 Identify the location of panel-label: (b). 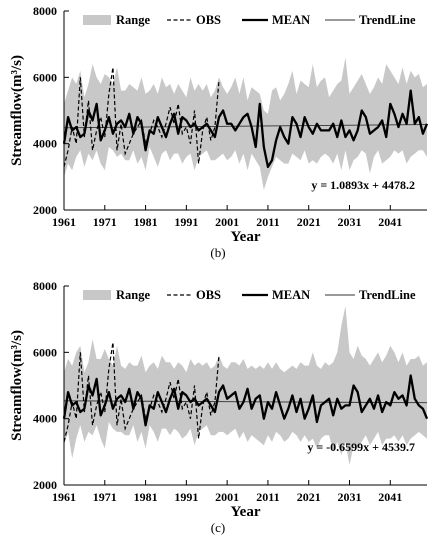
(217, 252).